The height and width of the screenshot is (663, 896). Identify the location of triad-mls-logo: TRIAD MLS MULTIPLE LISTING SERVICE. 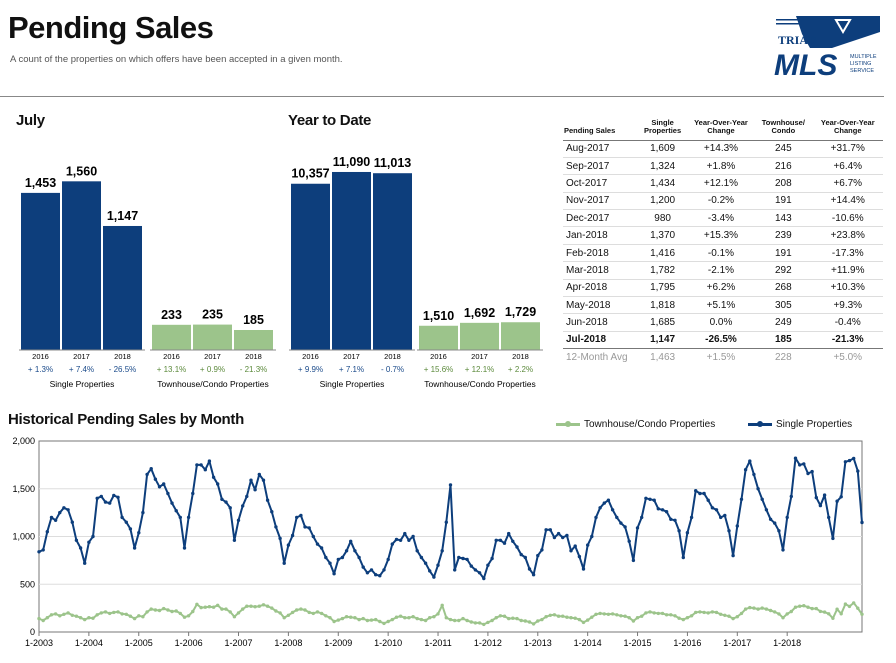
(827, 48).